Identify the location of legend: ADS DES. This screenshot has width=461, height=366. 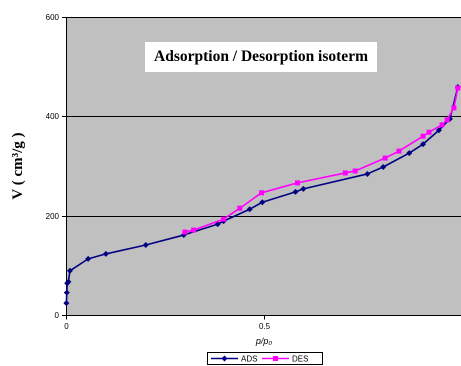
(265, 358).